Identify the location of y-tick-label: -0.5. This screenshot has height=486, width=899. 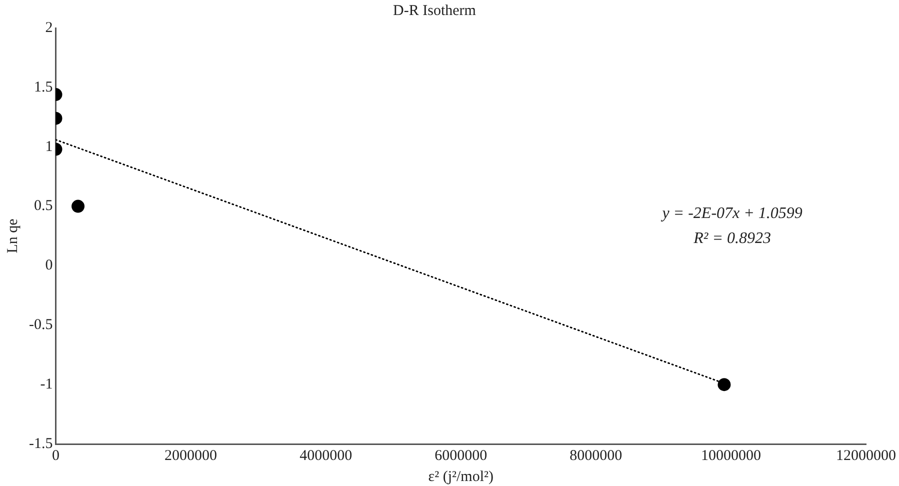
(40, 325).